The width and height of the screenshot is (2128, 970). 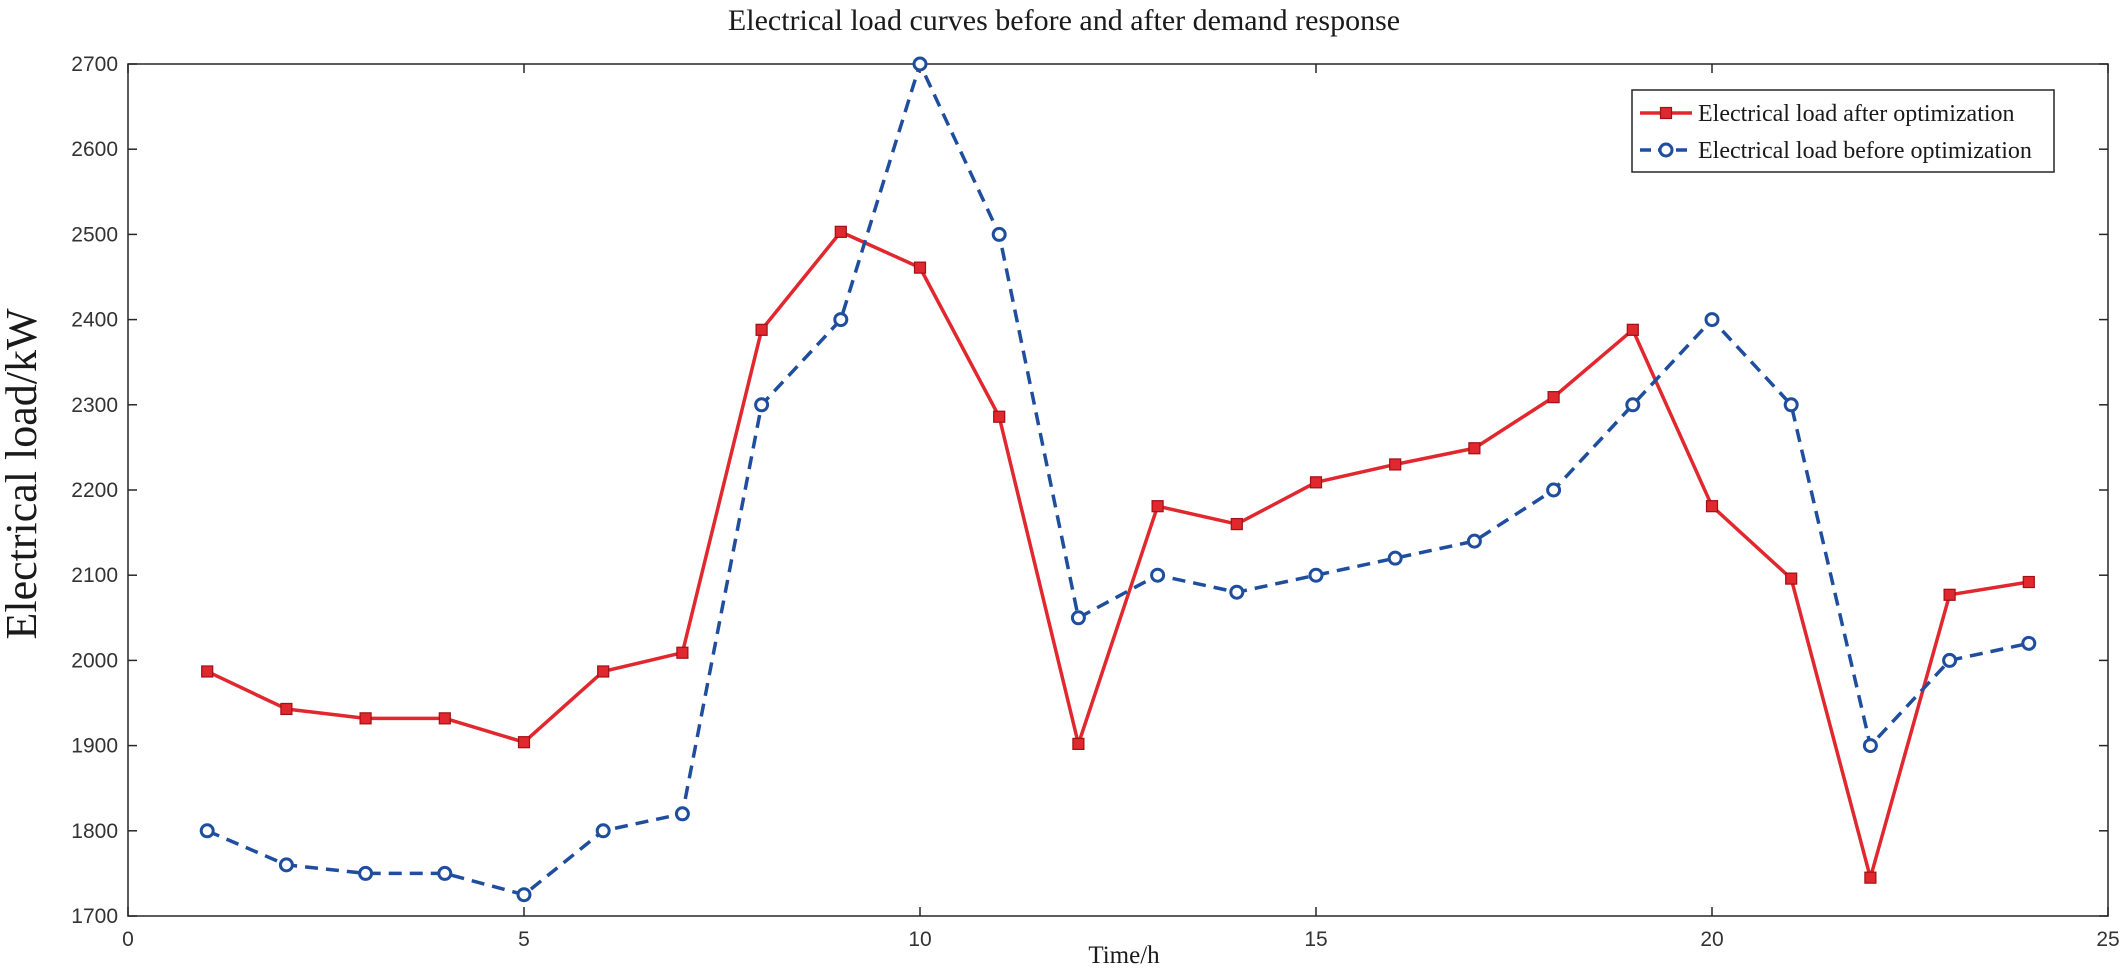 What do you see at coordinates (1711, 939) in the screenshot?
I see `x-tick-label: 20` at bounding box center [1711, 939].